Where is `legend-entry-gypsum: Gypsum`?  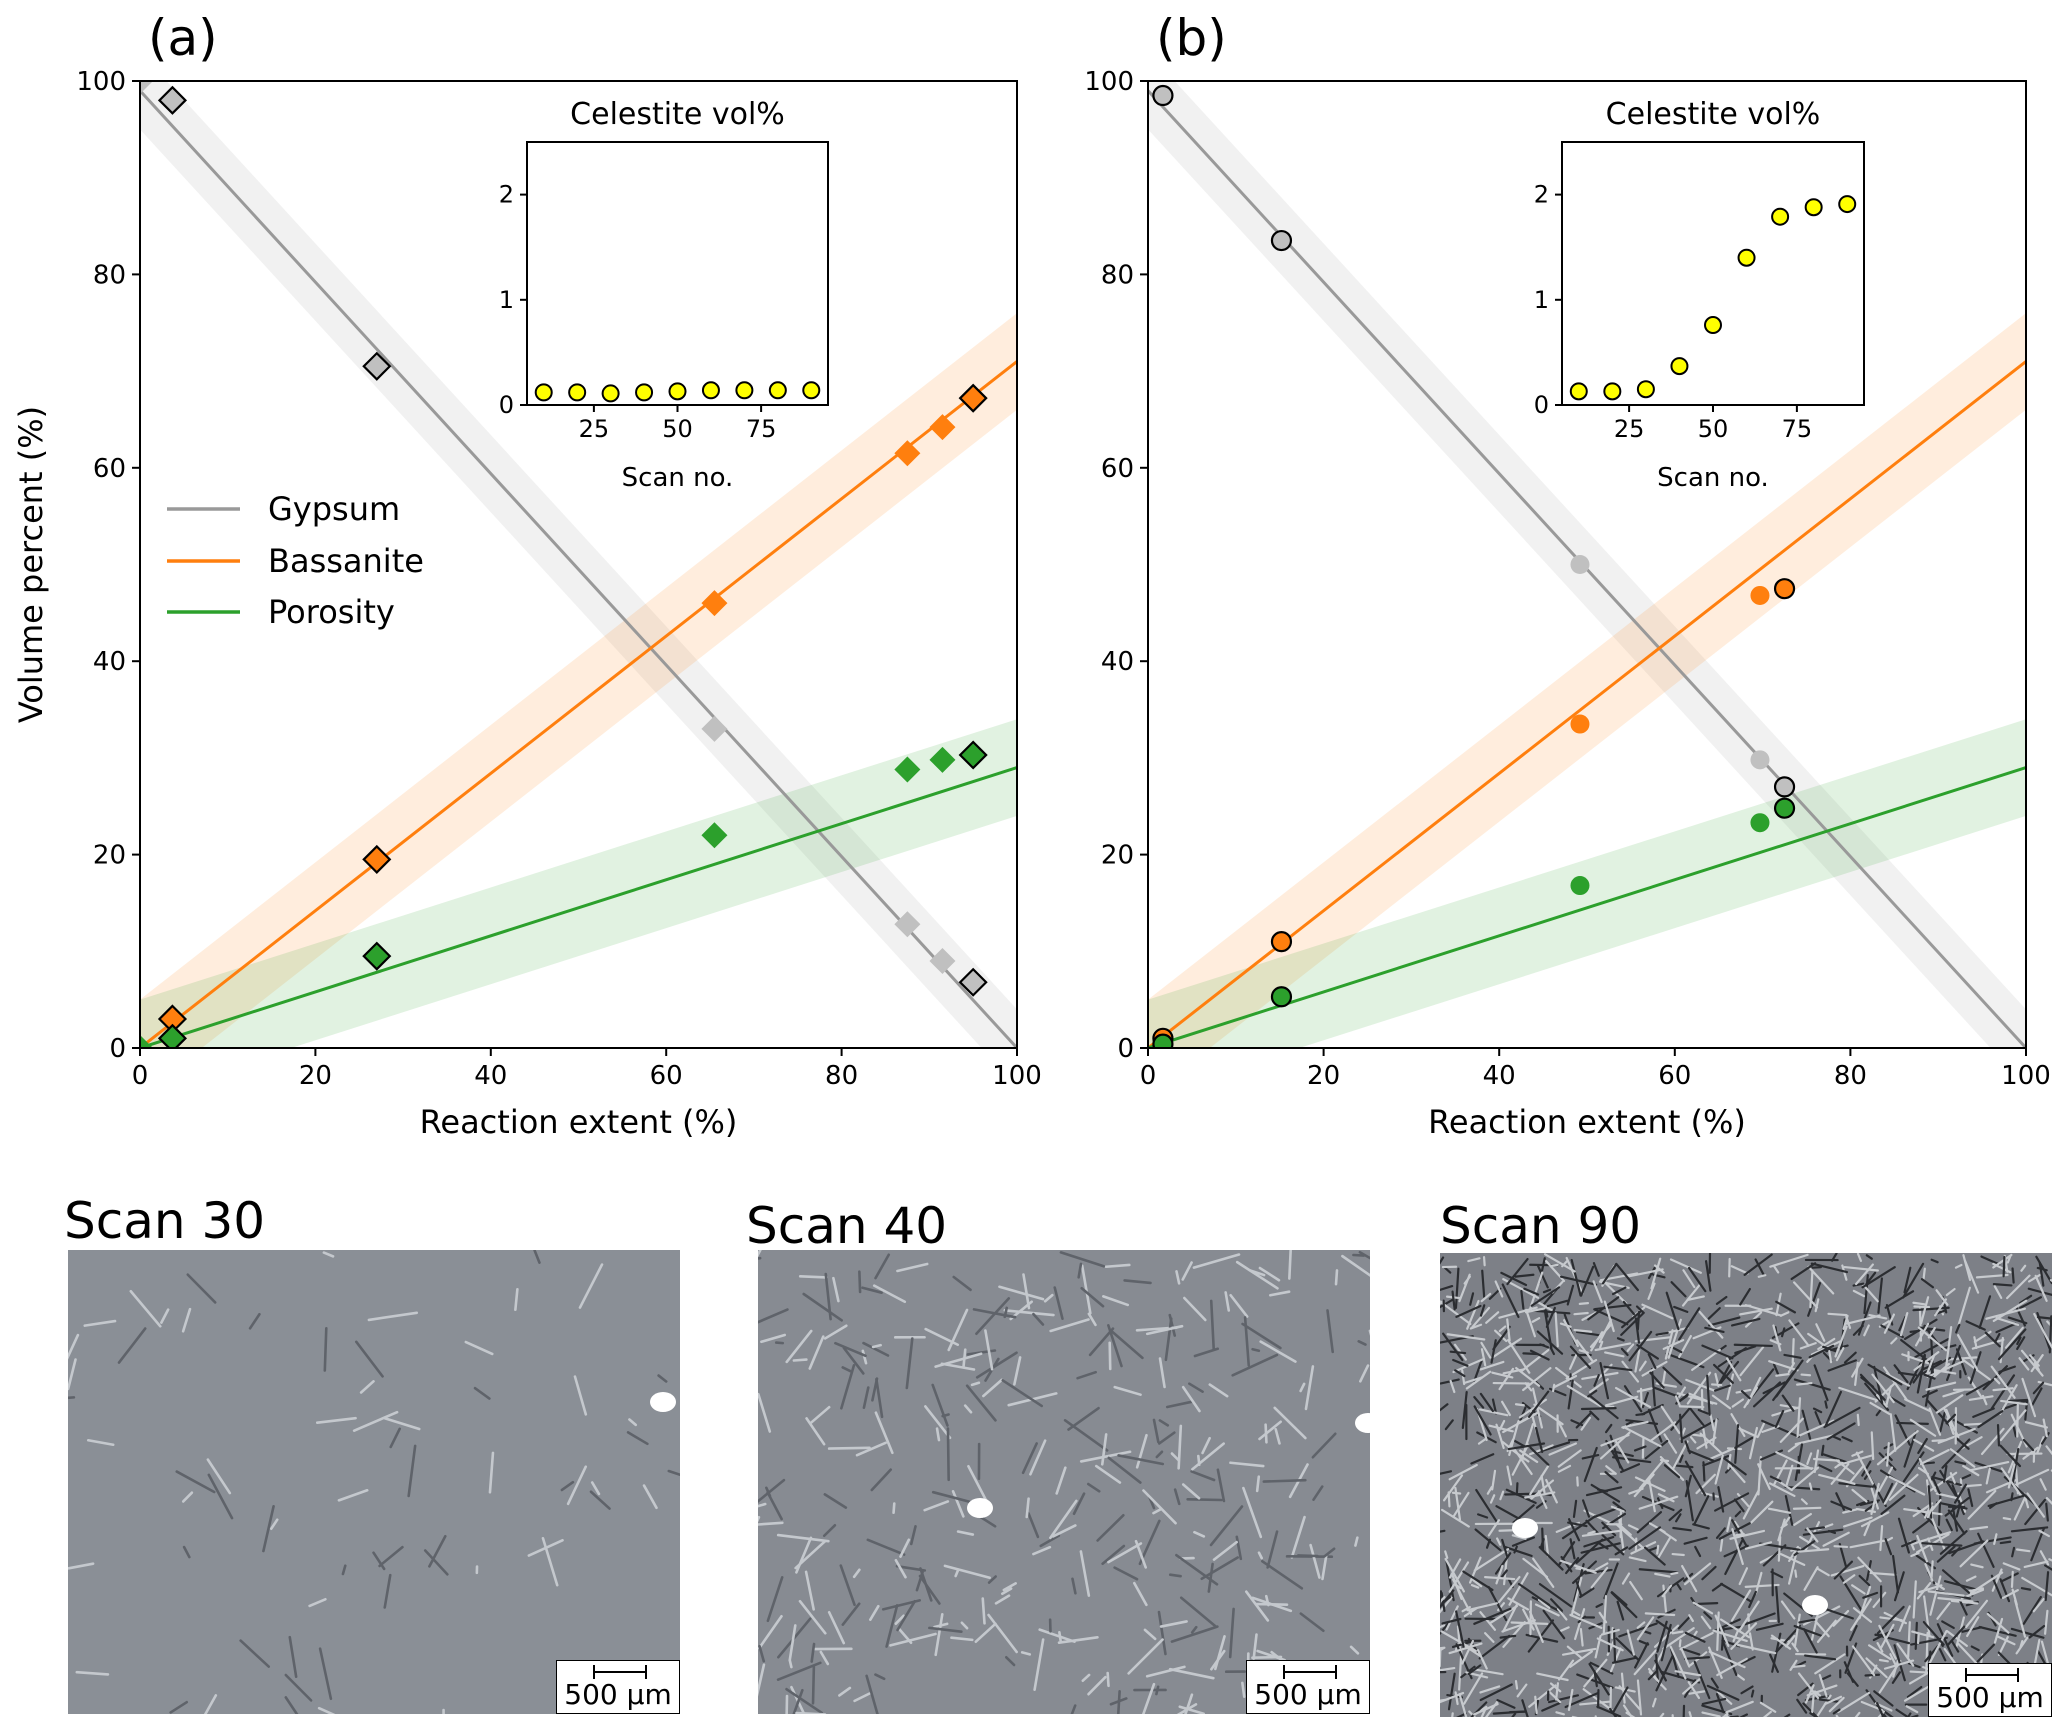
legend-entry-gypsum: Gypsum is located at coordinates (334, 509).